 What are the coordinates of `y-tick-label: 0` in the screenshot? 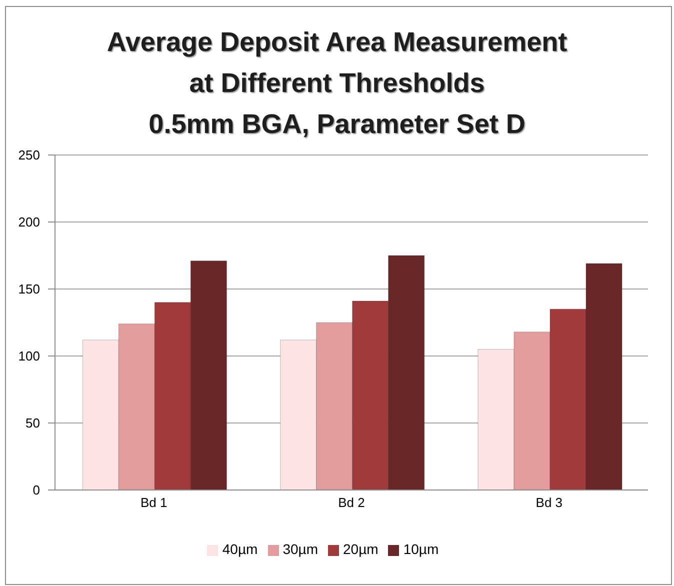 It's located at (36, 490).